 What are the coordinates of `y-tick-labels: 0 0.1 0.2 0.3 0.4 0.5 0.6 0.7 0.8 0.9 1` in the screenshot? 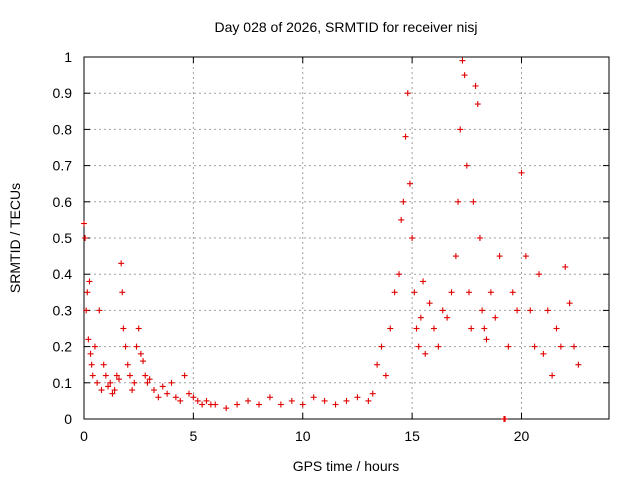 It's located at (63, 238).